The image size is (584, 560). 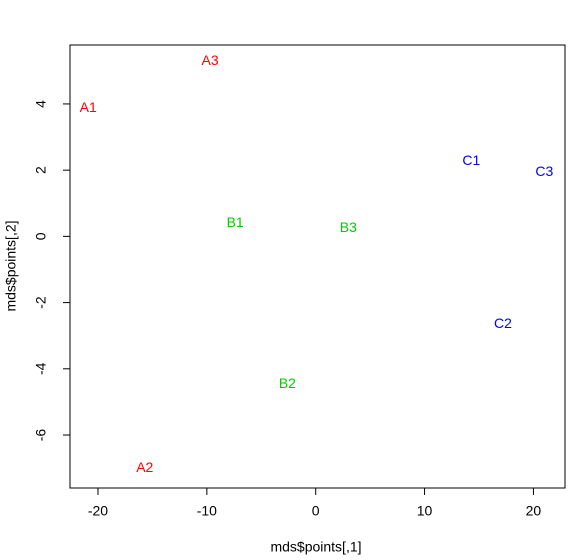 I want to click on point-label: A2, so click(x=144, y=467).